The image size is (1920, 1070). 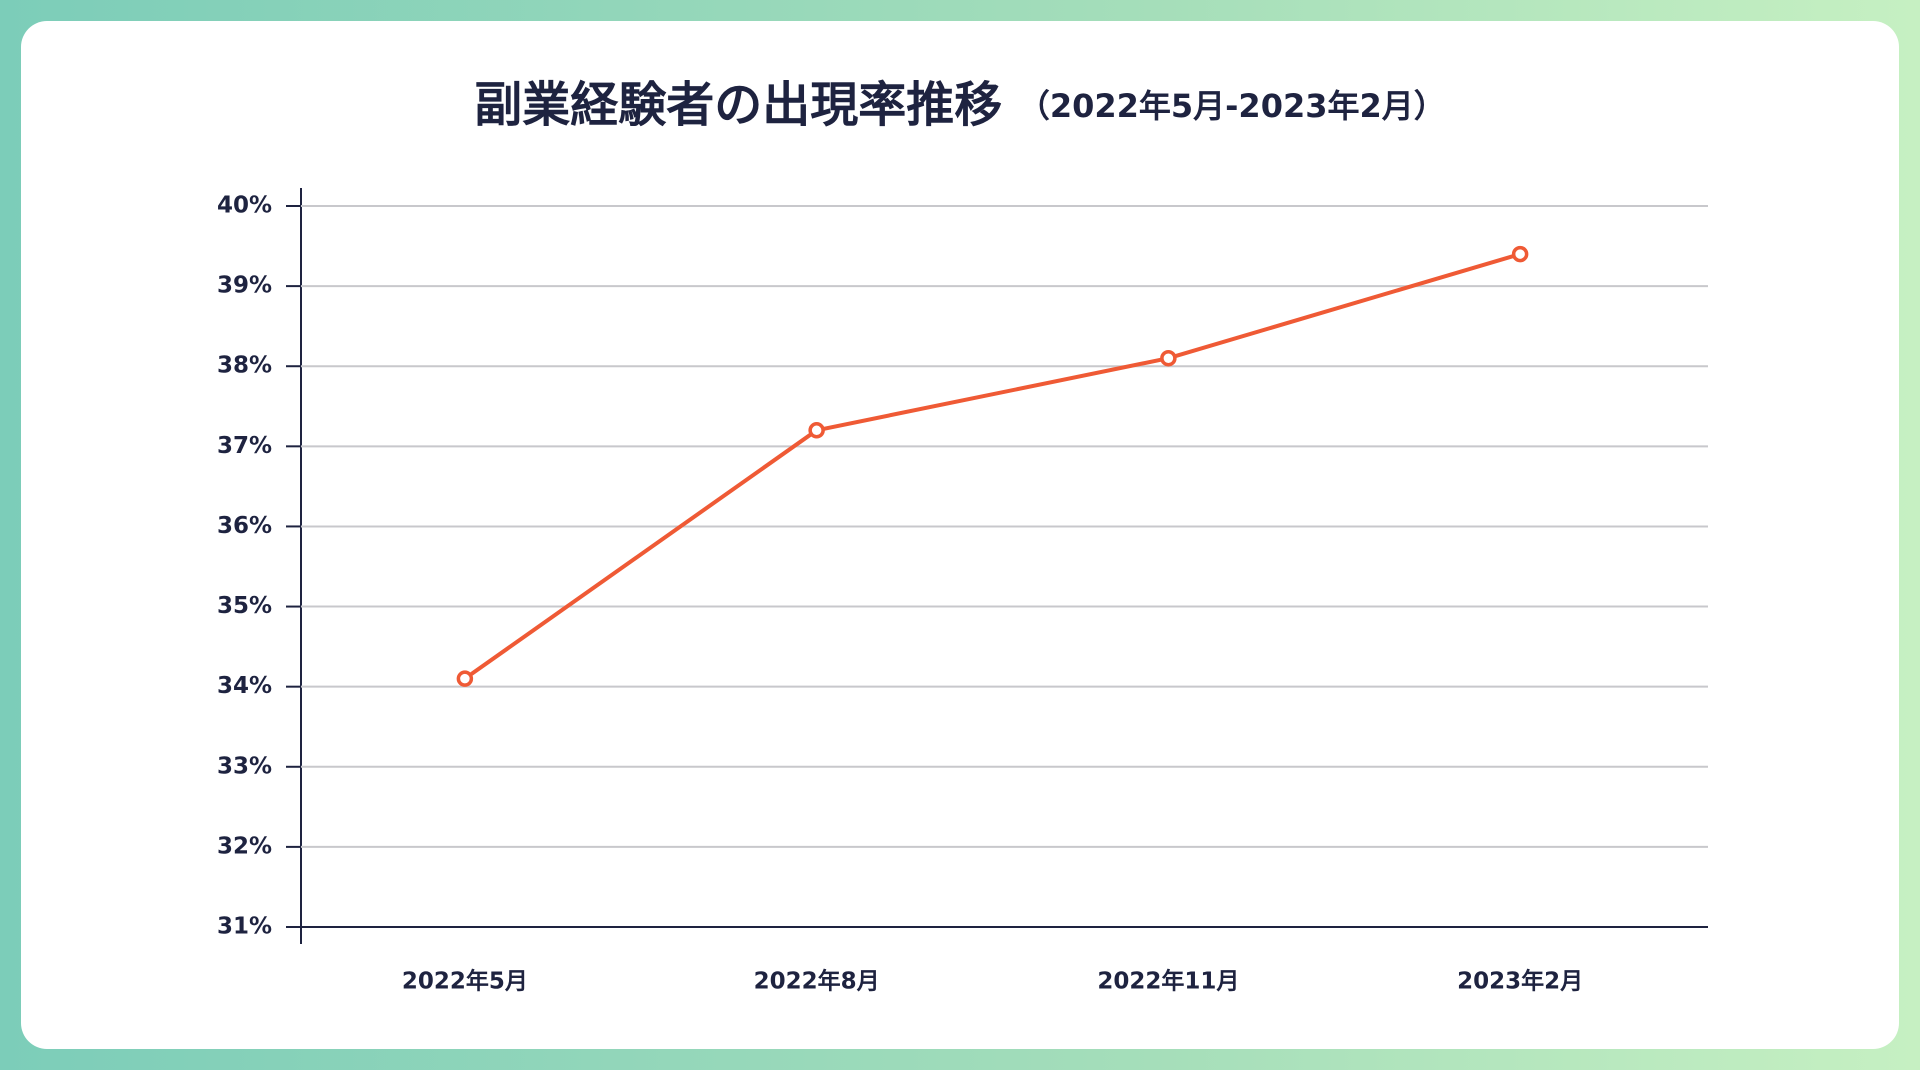 What do you see at coordinates (465, 981) in the screenshot?
I see `x-tick-label: 2022年5月` at bounding box center [465, 981].